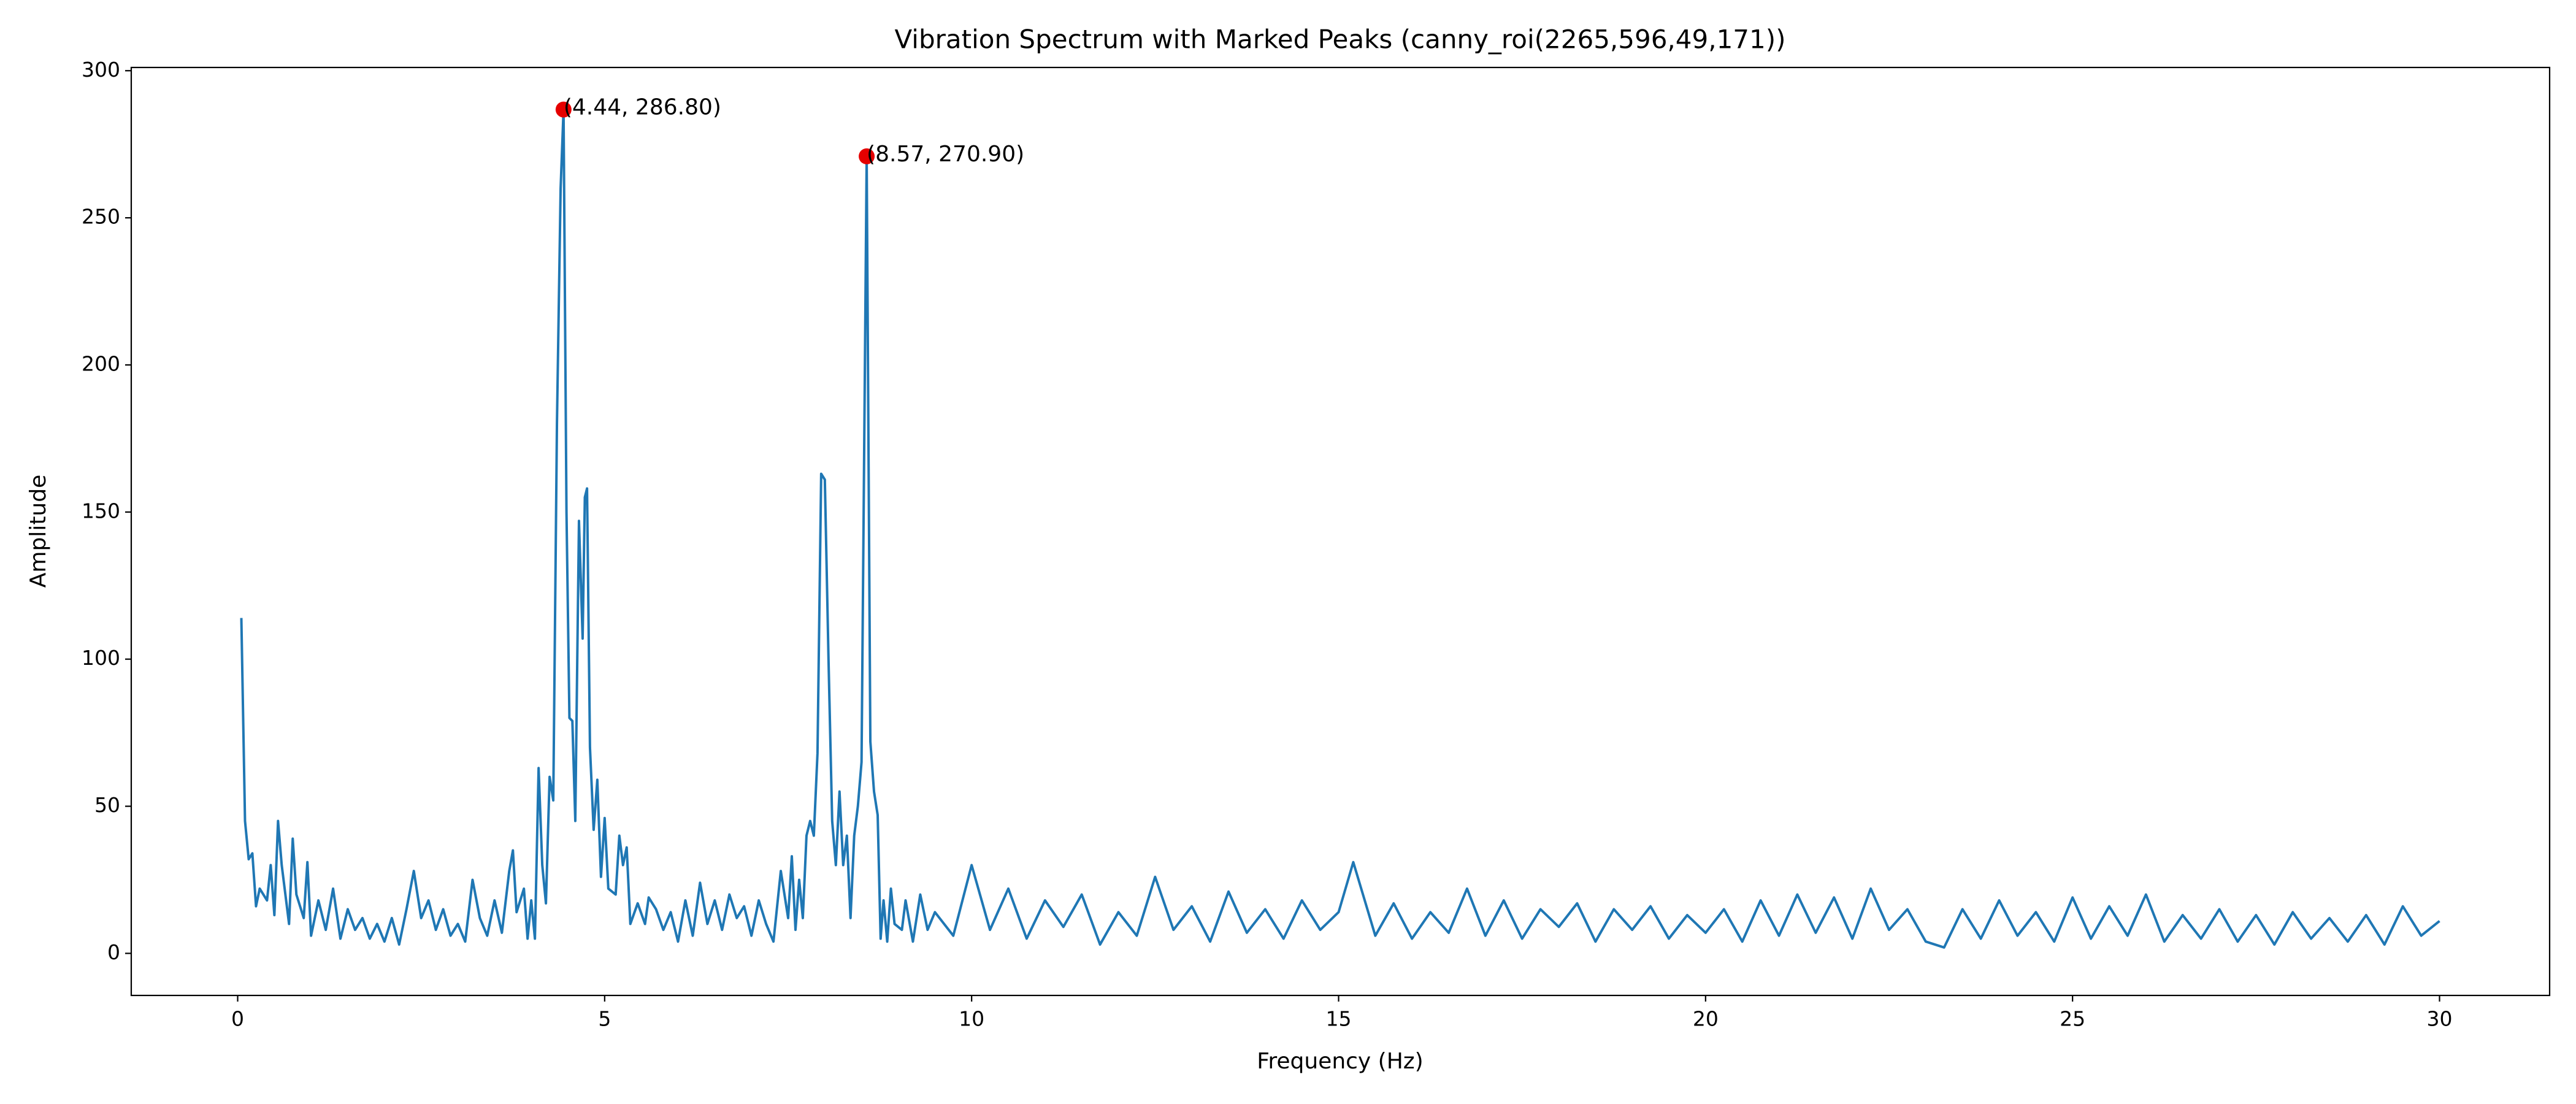  Describe the element at coordinates (101, 70) in the screenshot. I see `y-tick-label: 300` at that location.